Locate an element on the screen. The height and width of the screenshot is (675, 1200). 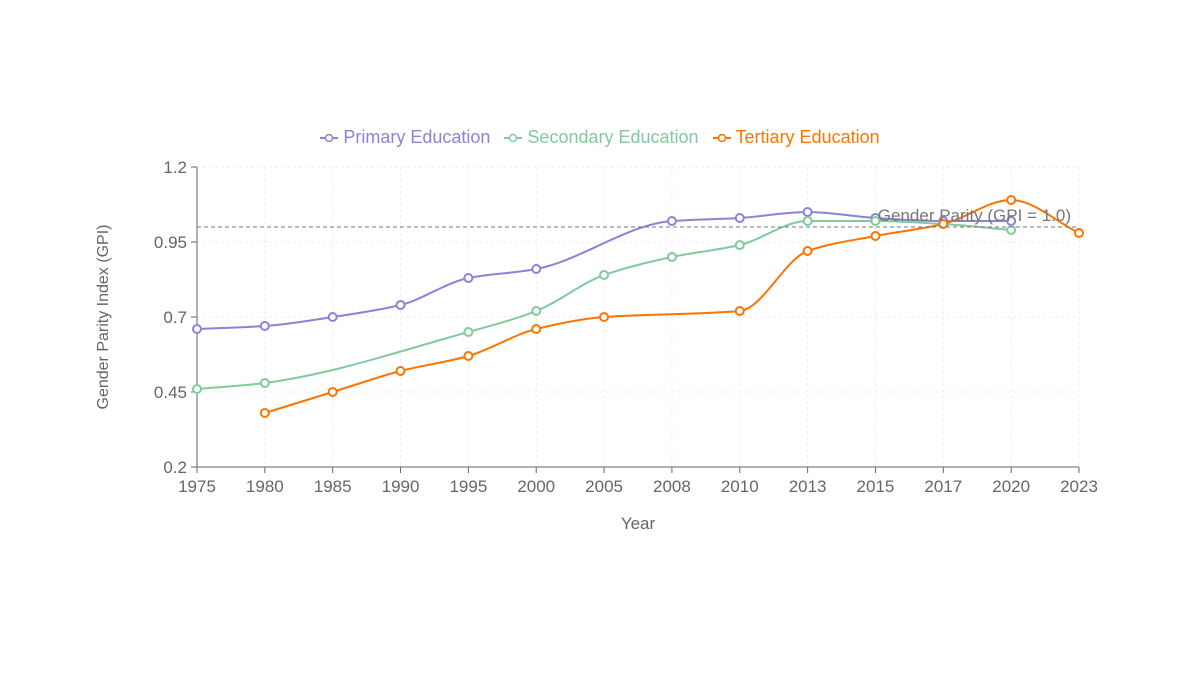
legend-label: Primary Education is located at coordinates (417, 137).